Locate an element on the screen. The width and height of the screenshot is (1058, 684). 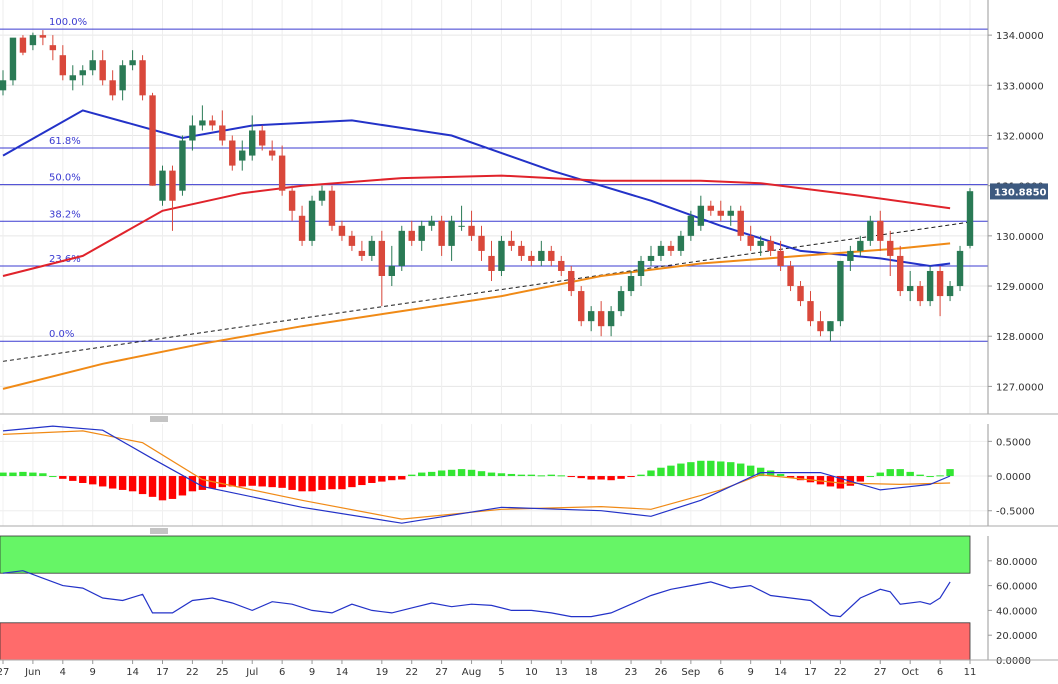
x-tick-label: 10 is located at coordinates (531, 672).